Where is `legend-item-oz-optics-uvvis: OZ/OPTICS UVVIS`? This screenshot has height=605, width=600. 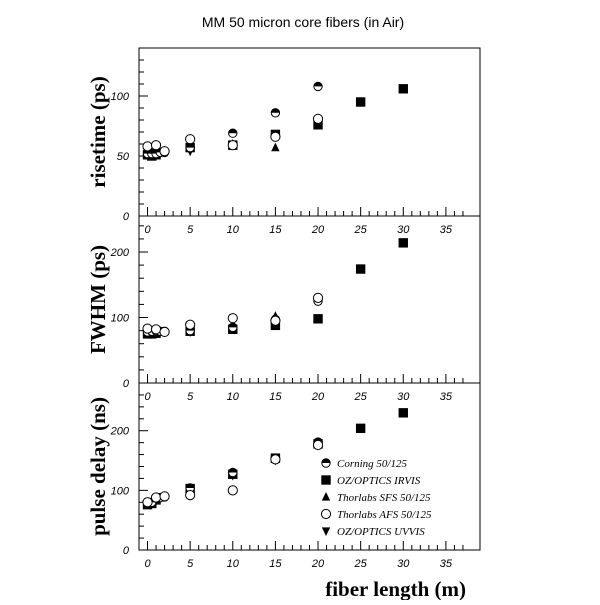 legend-item-oz-optics-uvvis: OZ/OPTICS UVVIS is located at coordinates (373, 532).